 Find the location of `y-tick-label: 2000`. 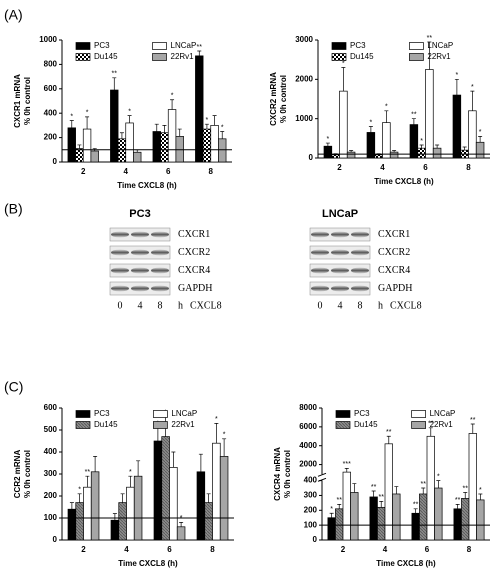

y-tick-label: 2000 is located at coordinates (308, 464).